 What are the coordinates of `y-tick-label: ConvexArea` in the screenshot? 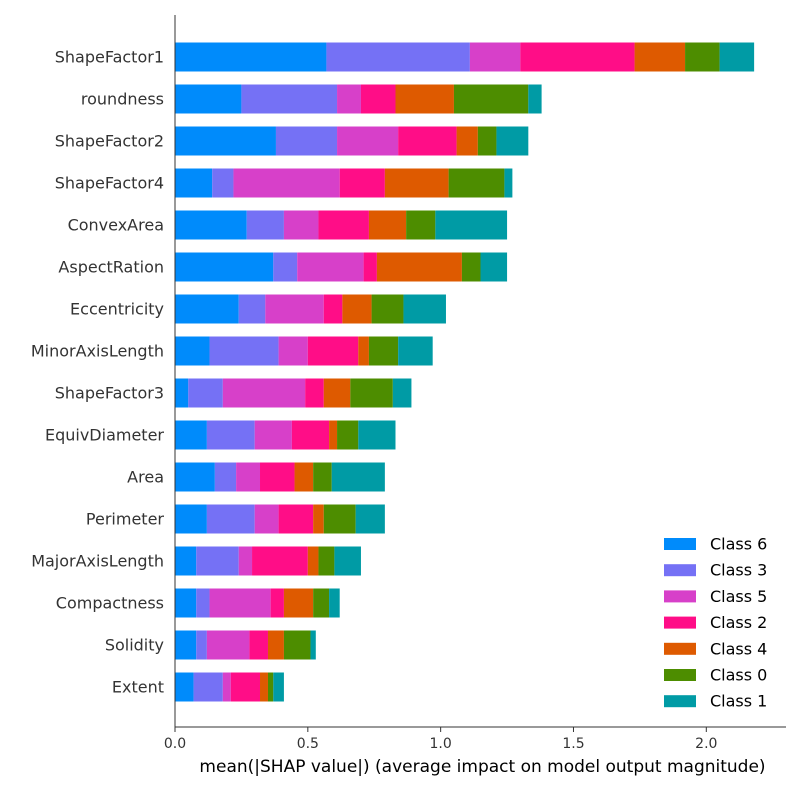 It's located at (116, 225).